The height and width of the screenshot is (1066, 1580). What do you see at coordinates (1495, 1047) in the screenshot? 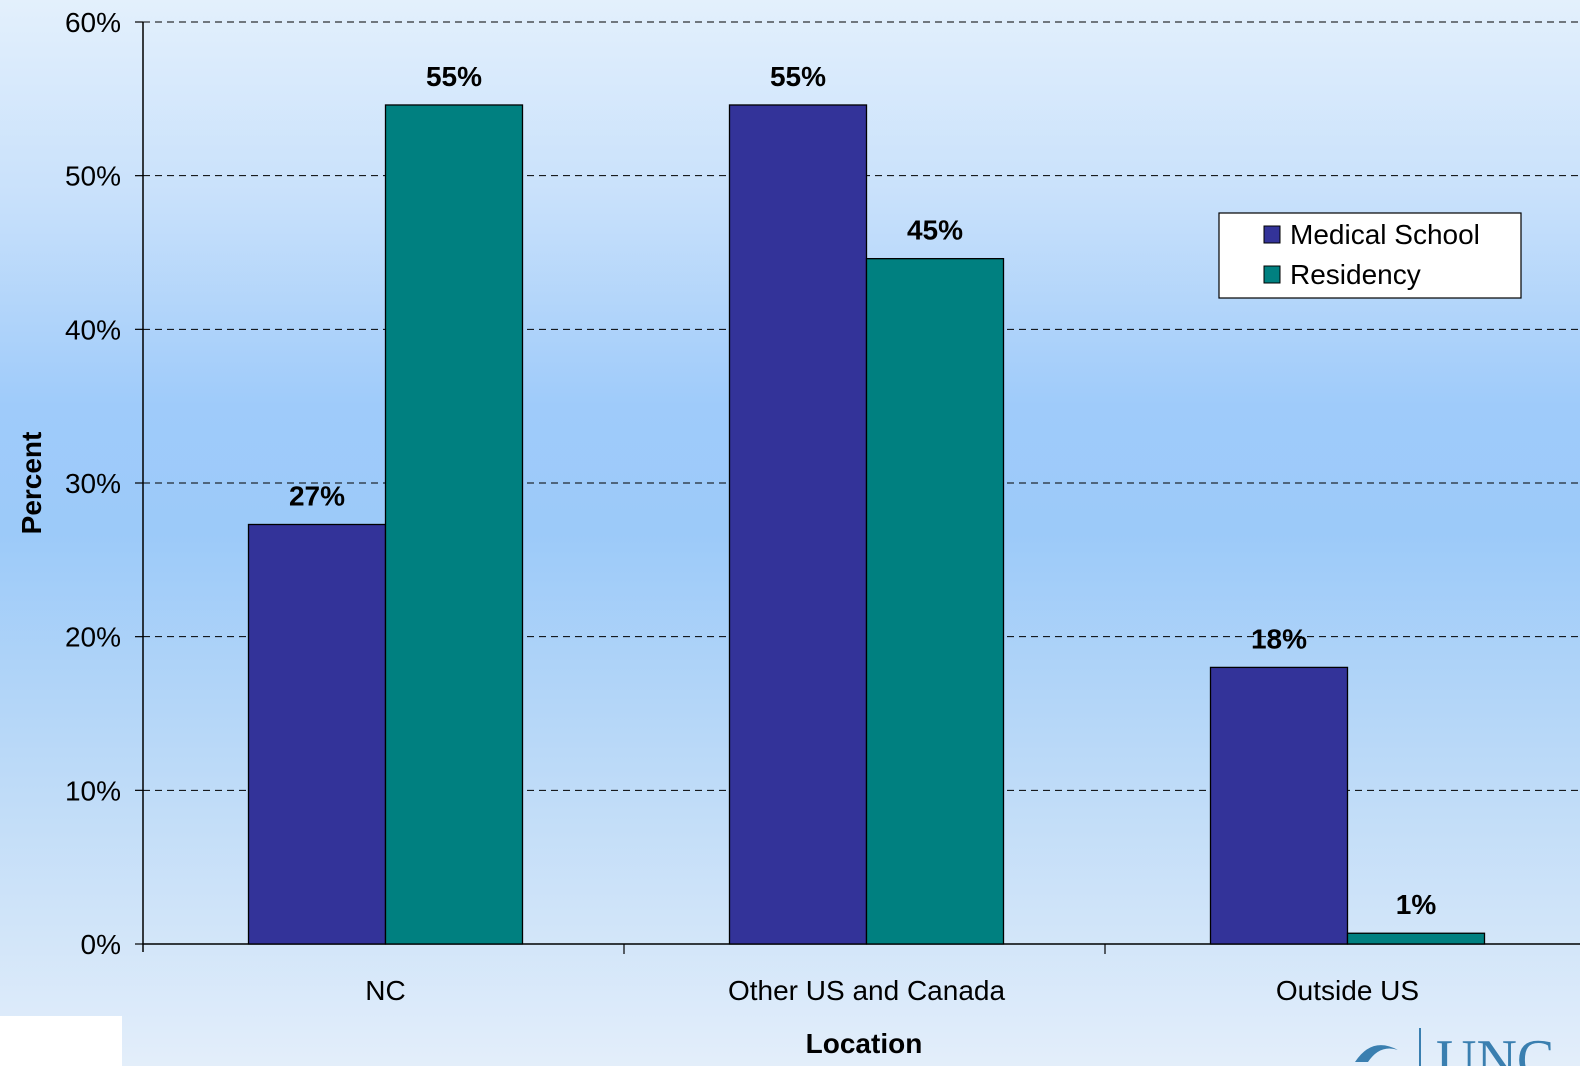
I see `logo-text: UNC` at bounding box center [1495, 1047].